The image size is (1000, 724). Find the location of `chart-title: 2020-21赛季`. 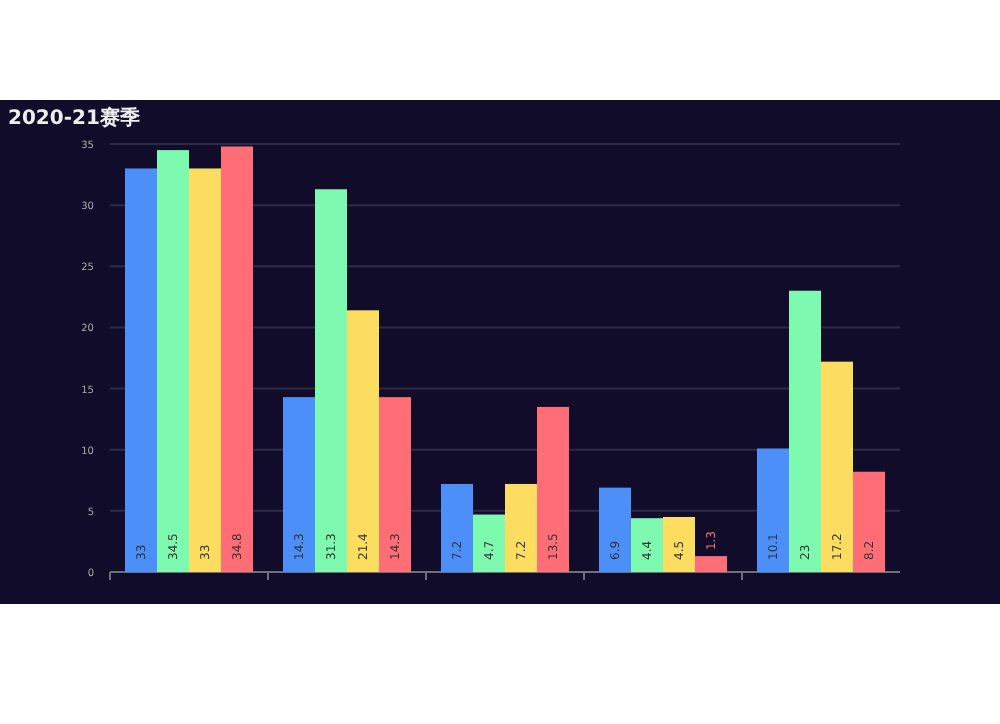

chart-title: 2020-21赛季 is located at coordinates (75, 118).